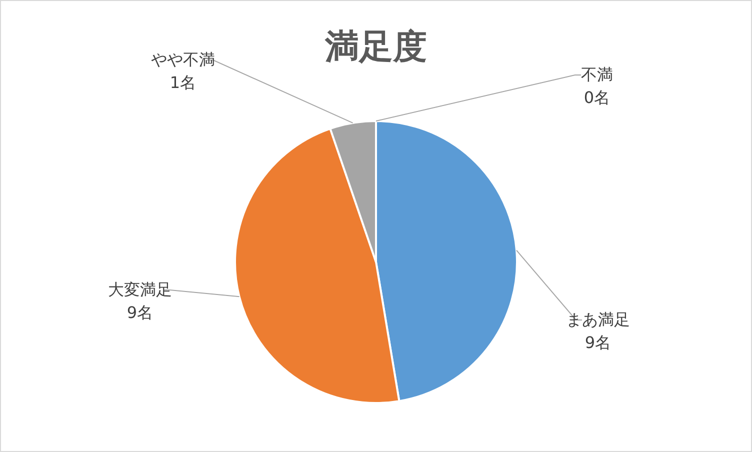 The image size is (752, 452). Describe the element at coordinates (597, 74) in the screenshot. I see `category-label: 不満` at that location.